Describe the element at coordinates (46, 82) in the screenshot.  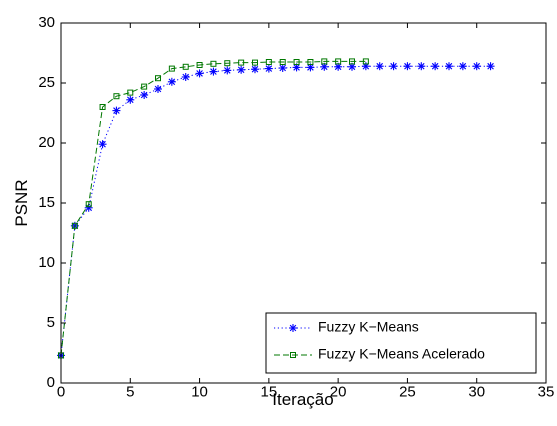
I see `y-tick-label: 25` at that location.